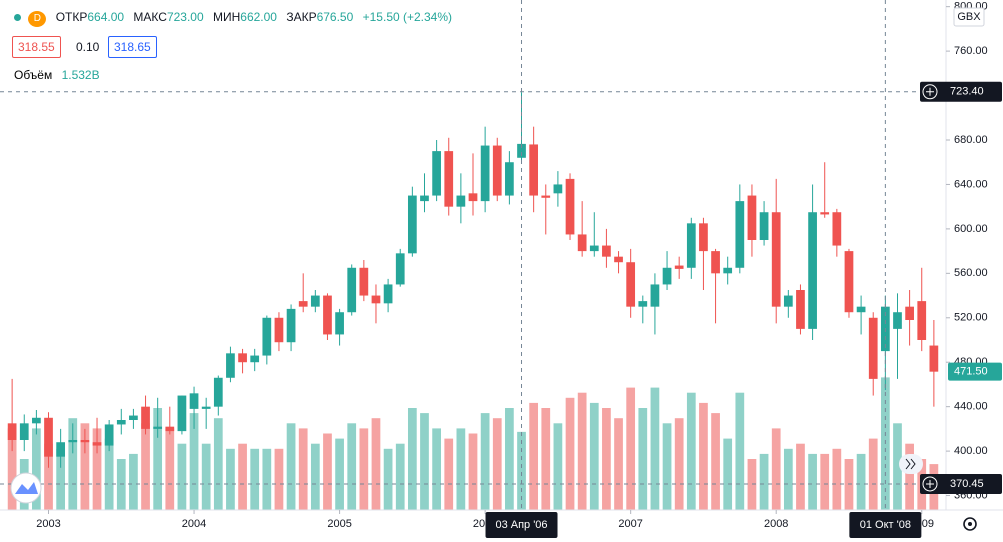  I want to click on x-tick-label: 2004, so click(194, 524).